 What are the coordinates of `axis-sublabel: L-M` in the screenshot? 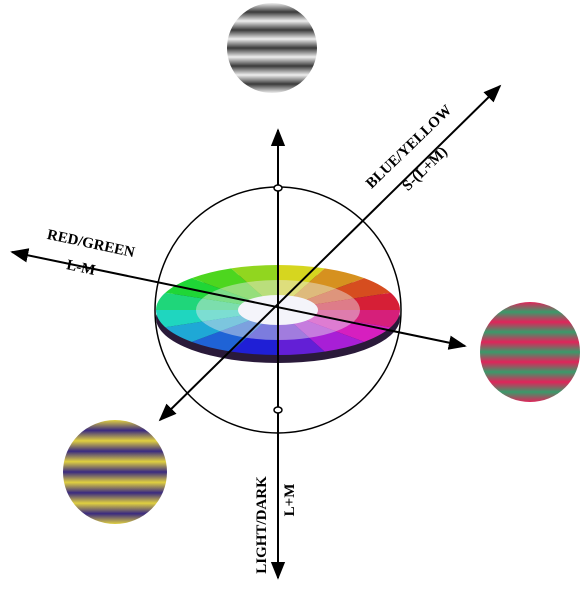 It's located at (81, 268).